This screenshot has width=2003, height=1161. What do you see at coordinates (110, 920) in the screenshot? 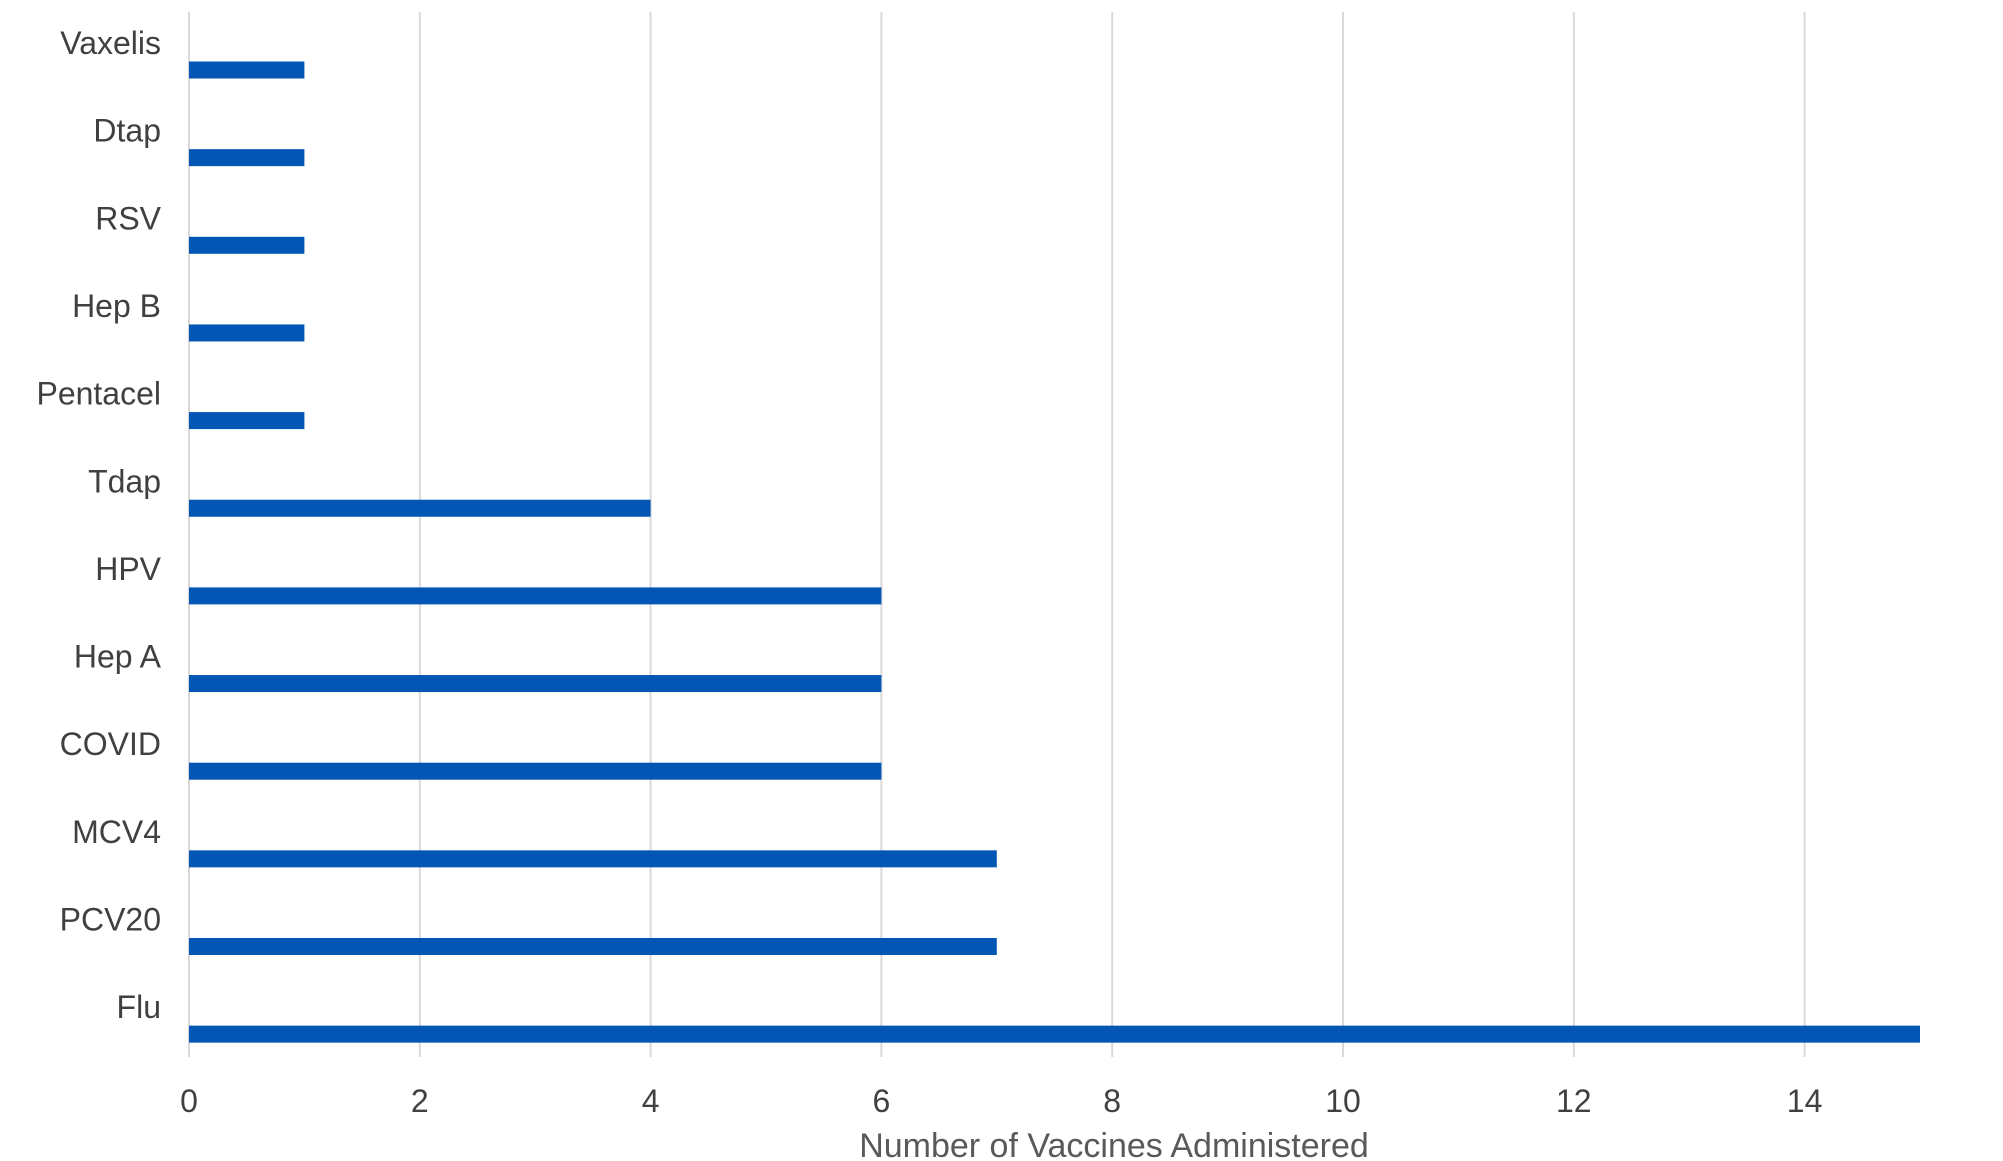
I see `category-label: PCV20` at bounding box center [110, 920].